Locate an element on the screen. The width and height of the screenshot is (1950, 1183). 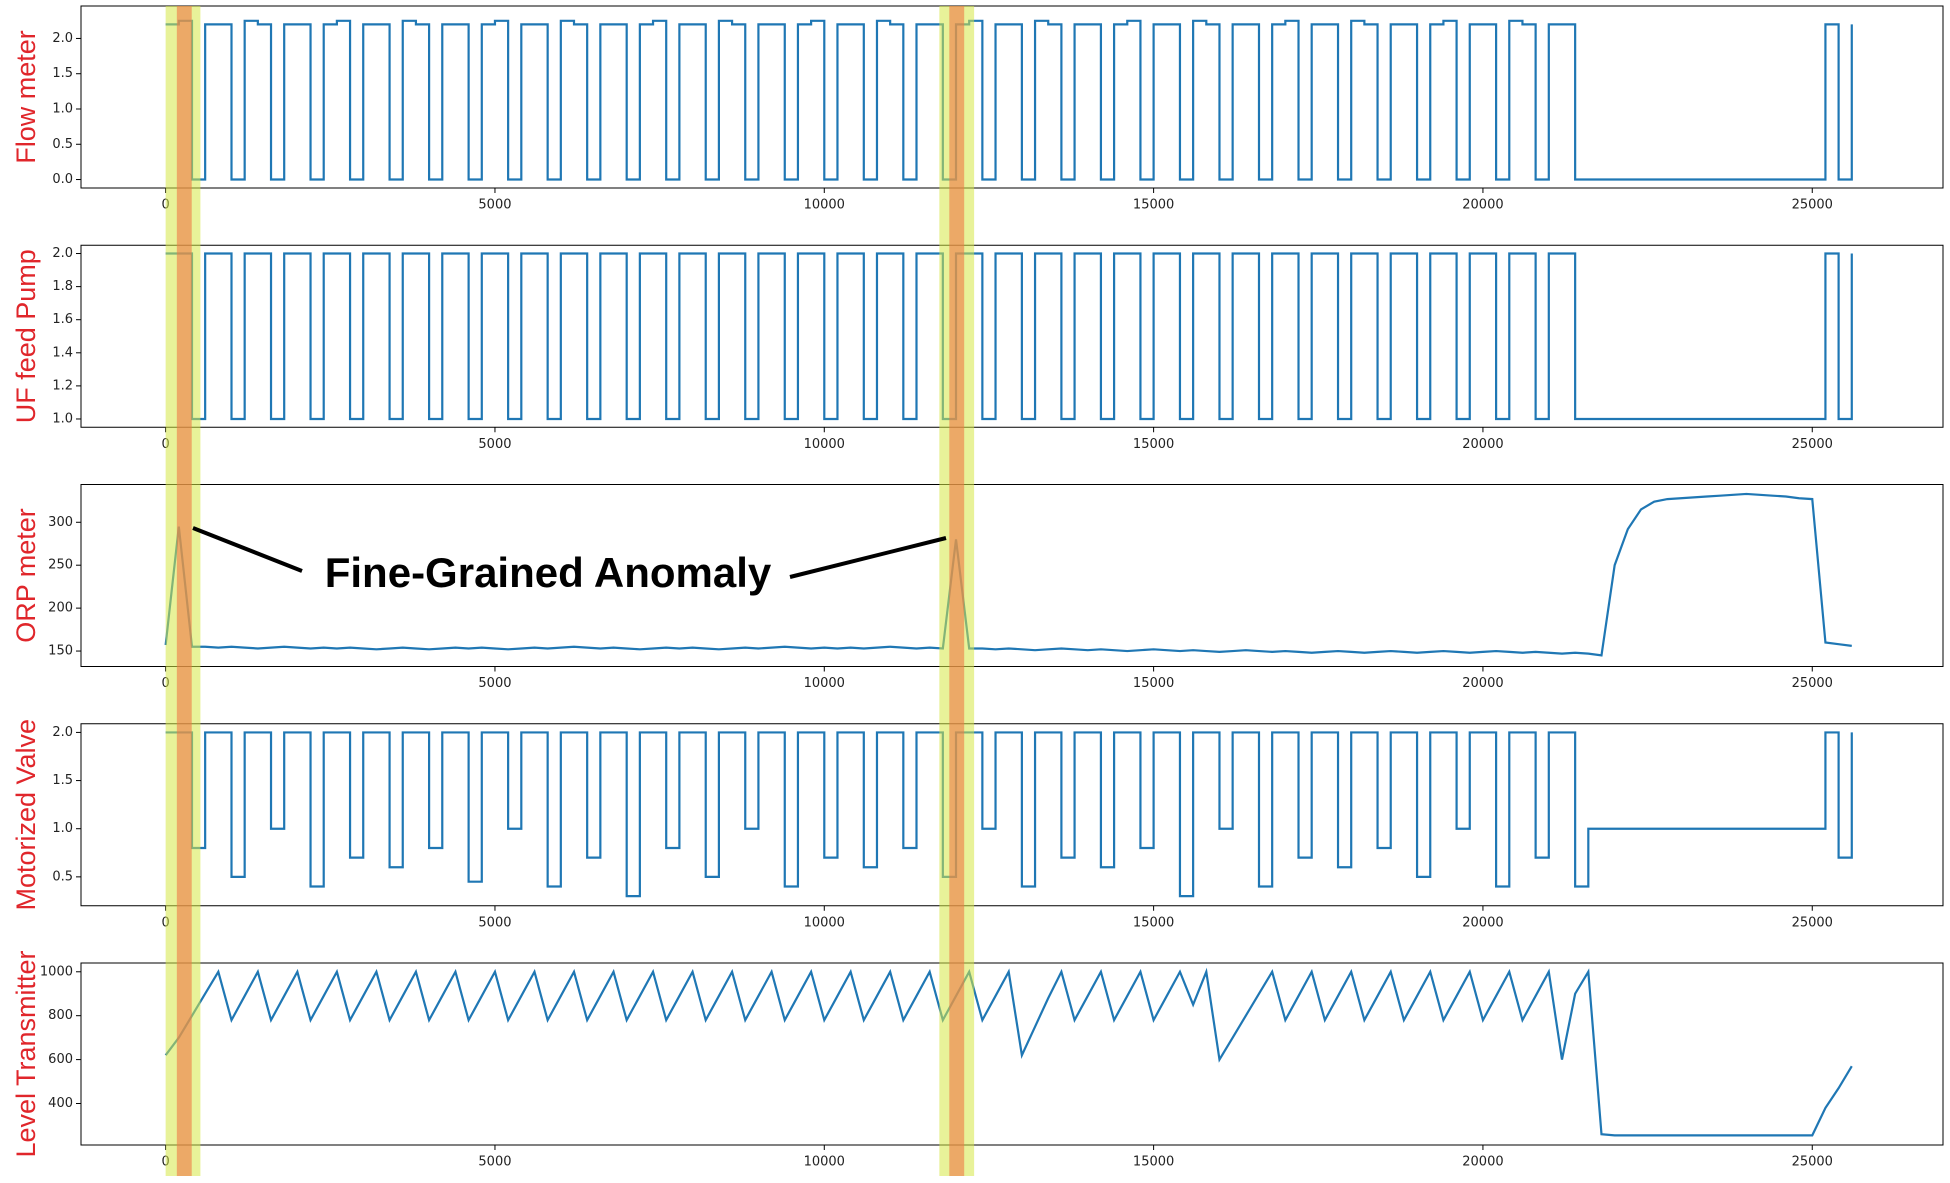
y-axis-label: Level Transmitter is located at coordinates (26, 1053).